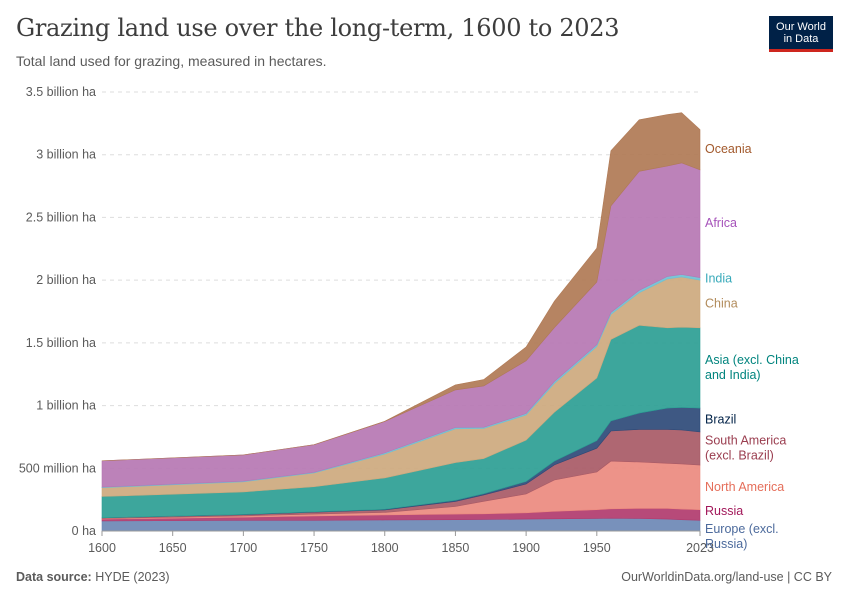 This screenshot has width=850, height=600. I want to click on y-tick-label: 1 billion ha, so click(66, 406).